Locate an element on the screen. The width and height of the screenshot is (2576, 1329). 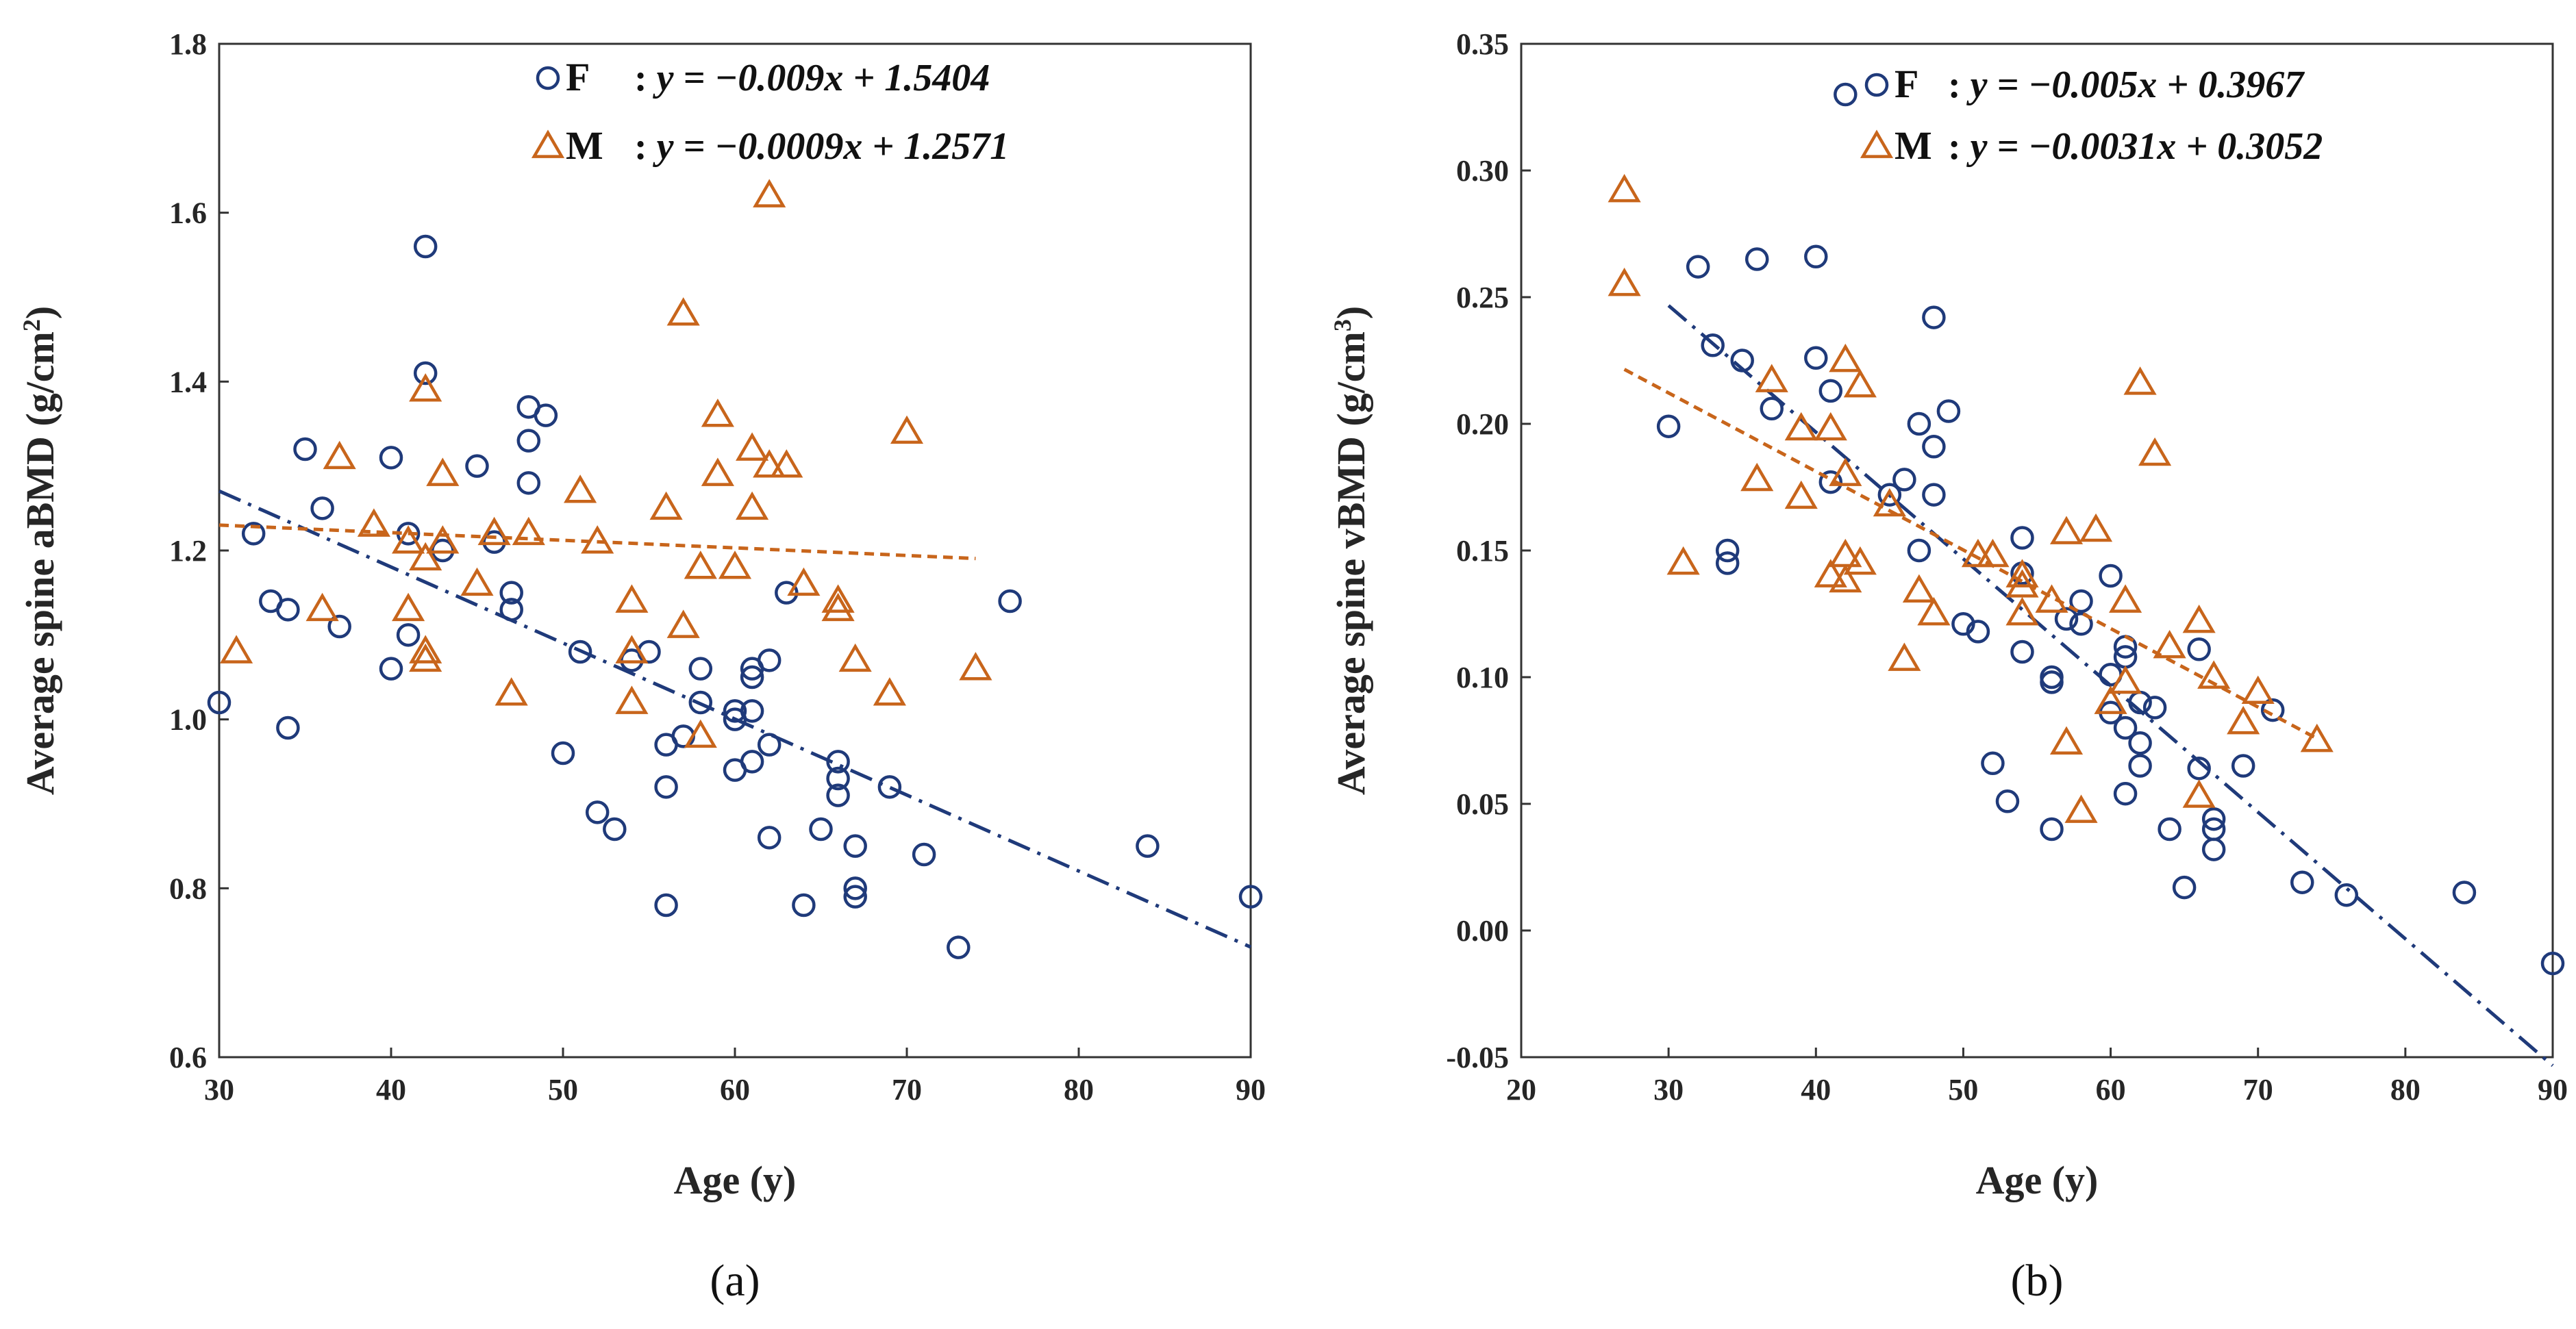
y-tick-label: 0.20 is located at coordinates (1482, 424).